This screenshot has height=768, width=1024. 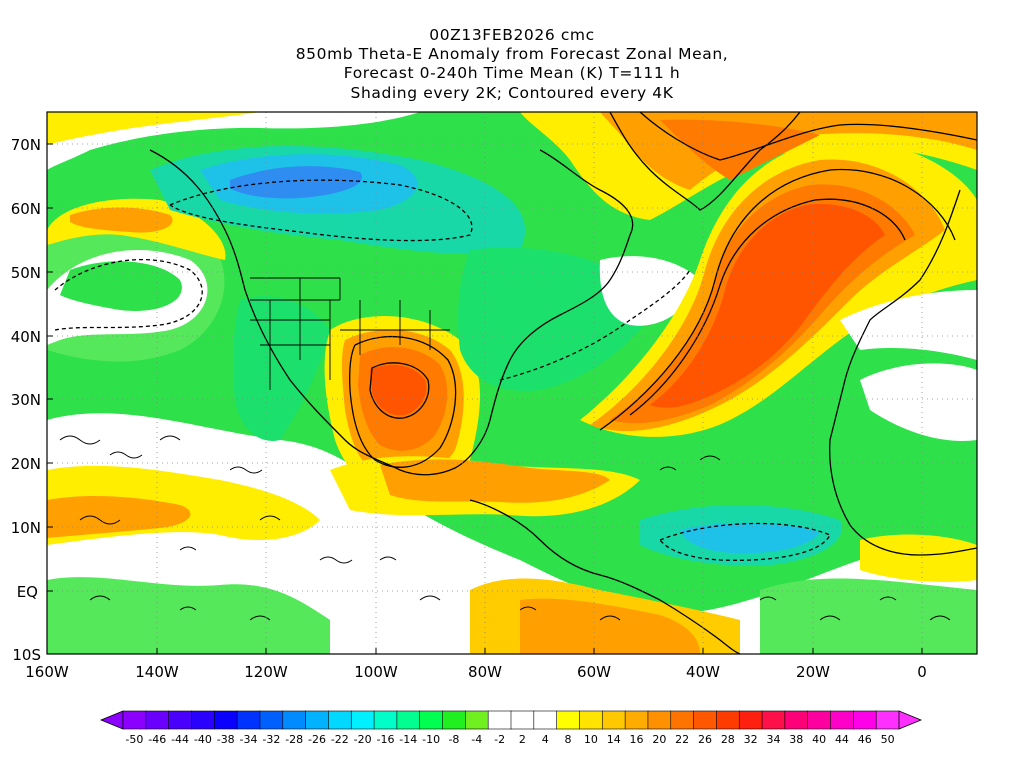 I want to click on lon-label: 40W, so click(x=703, y=672).